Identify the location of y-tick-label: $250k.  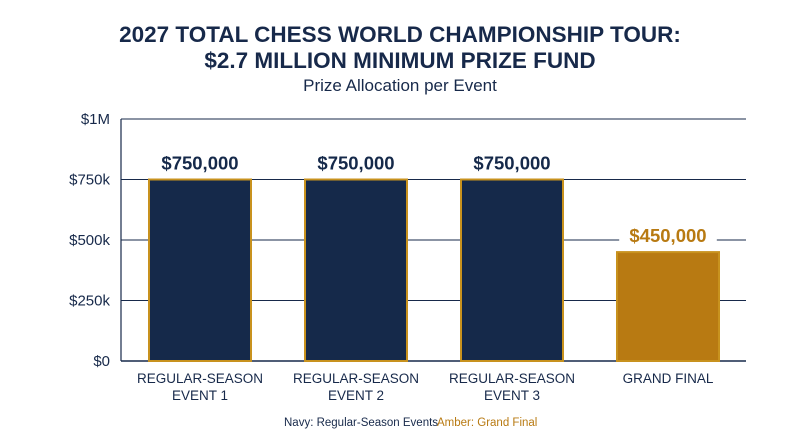
(89, 301).